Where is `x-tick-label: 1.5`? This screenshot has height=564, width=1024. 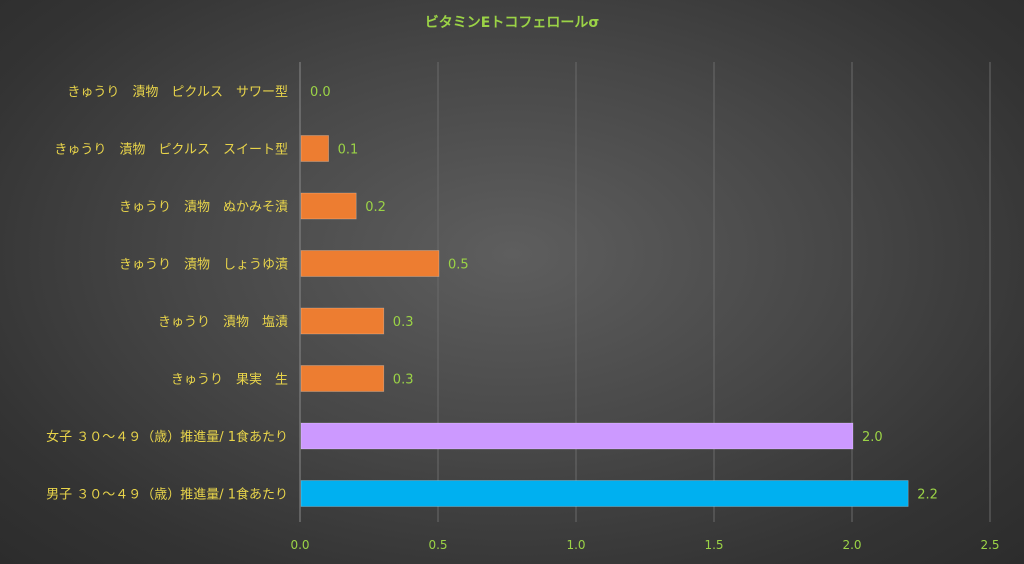
x-tick-label: 1.5 is located at coordinates (713, 545).